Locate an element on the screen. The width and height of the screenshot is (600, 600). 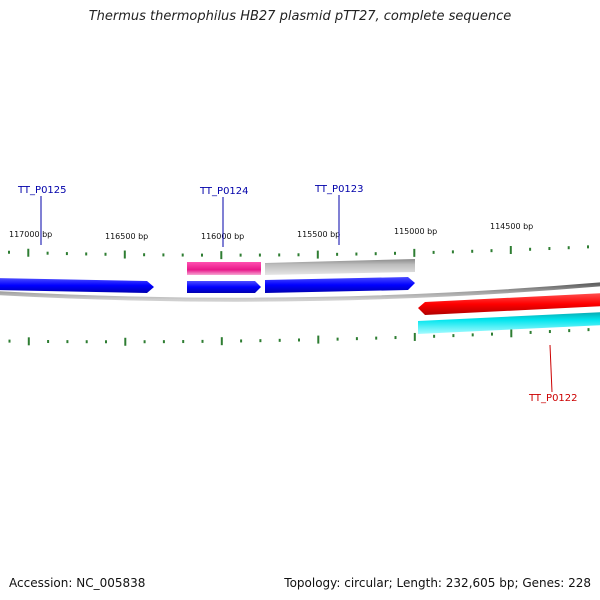
accession-text: Accession: NC_005838 is located at coordinates (77, 583).